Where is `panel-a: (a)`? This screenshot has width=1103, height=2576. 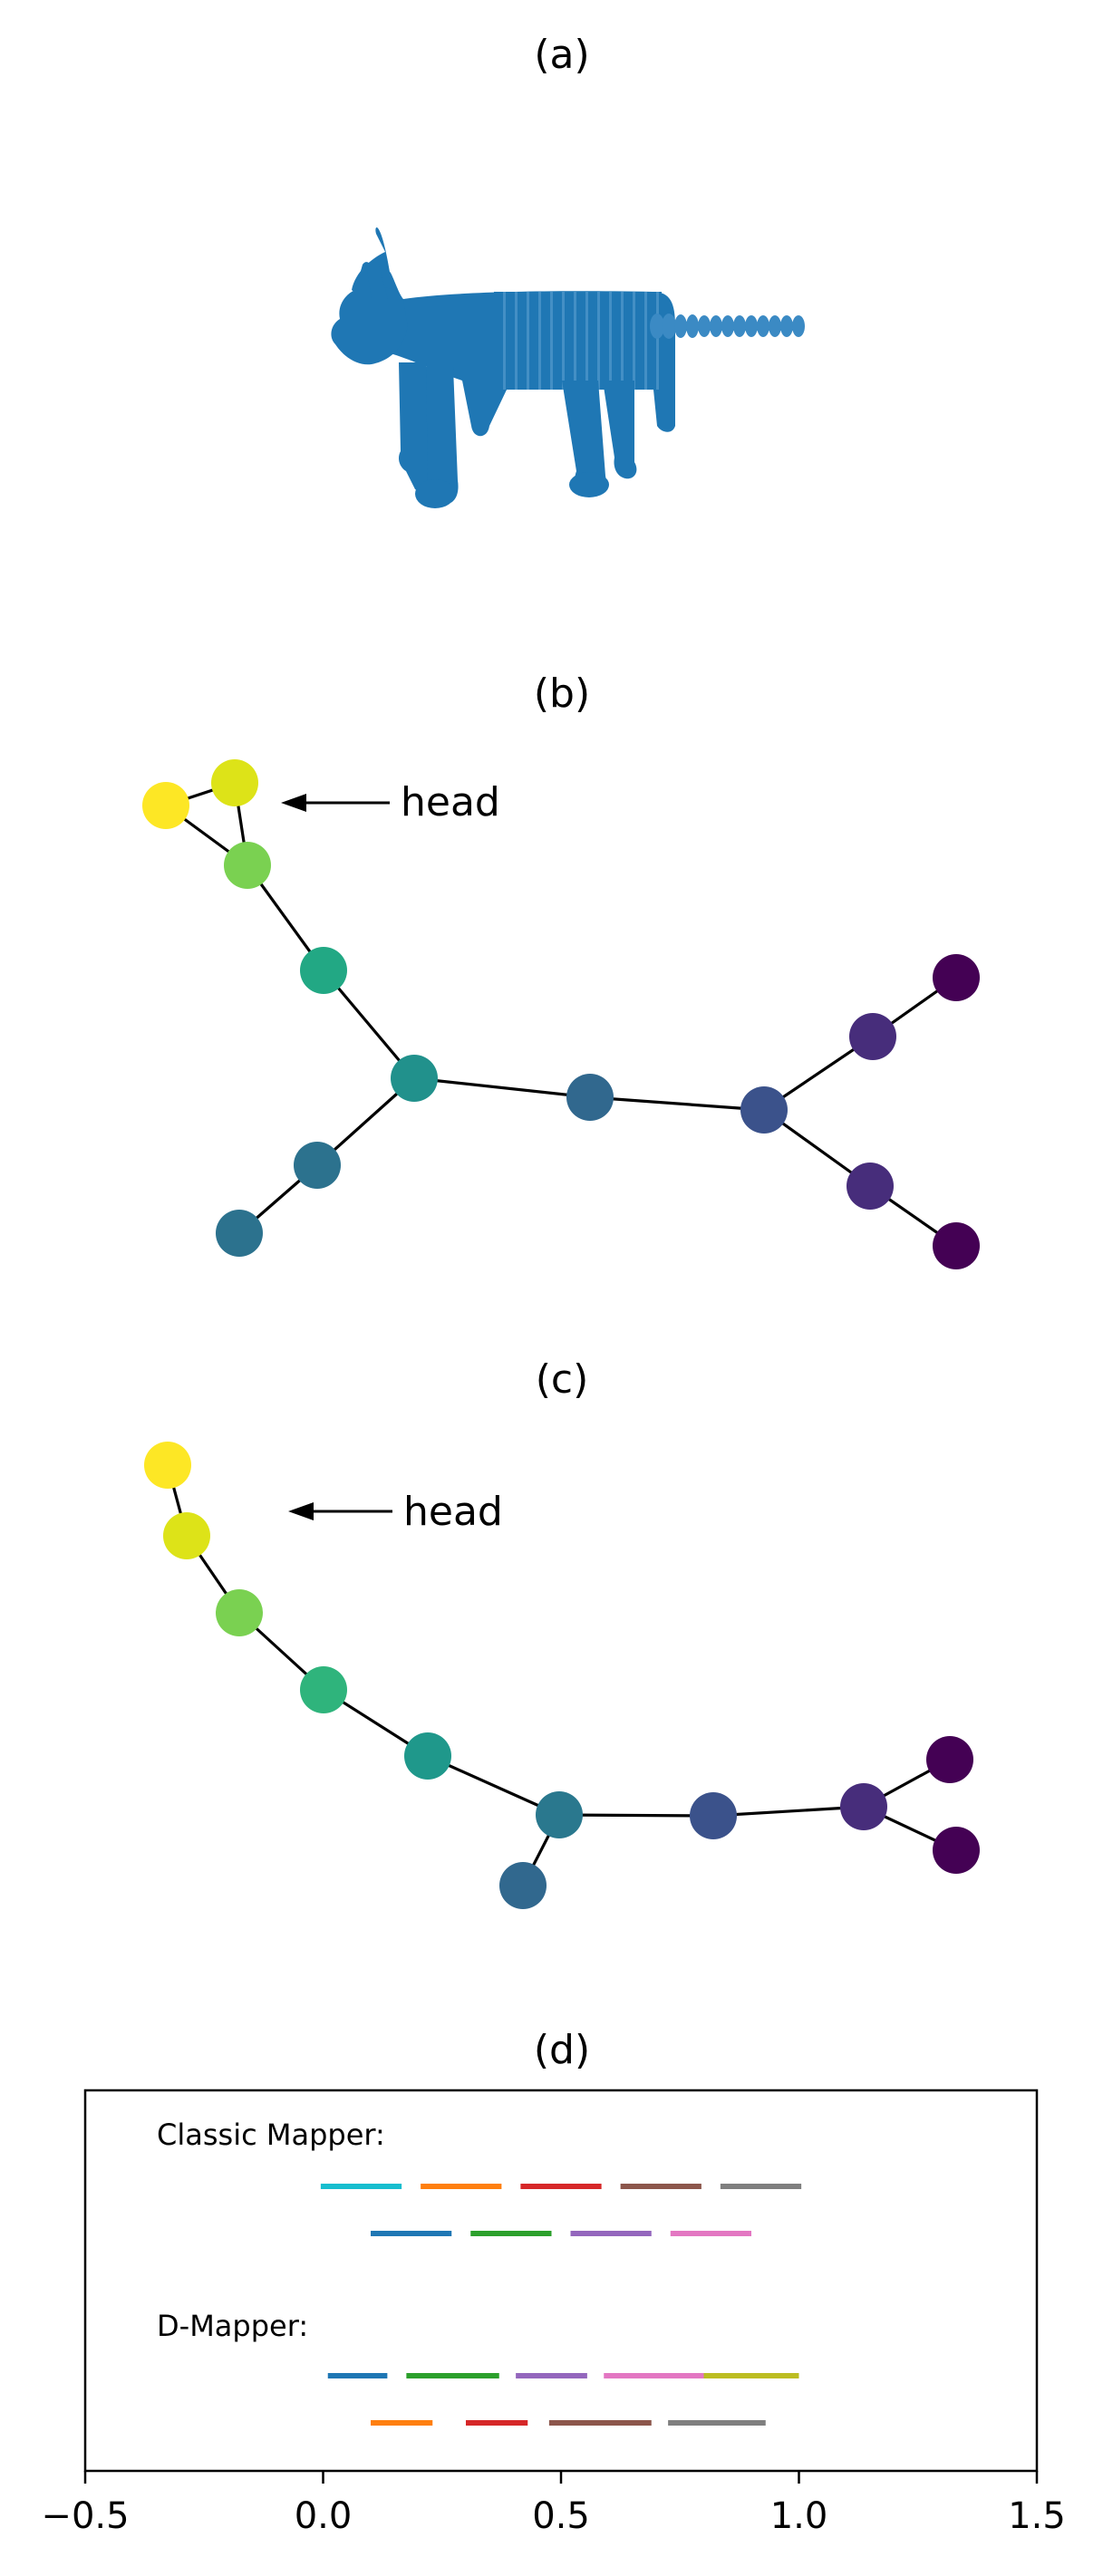 panel-a: (a) is located at coordinates (568, 270).